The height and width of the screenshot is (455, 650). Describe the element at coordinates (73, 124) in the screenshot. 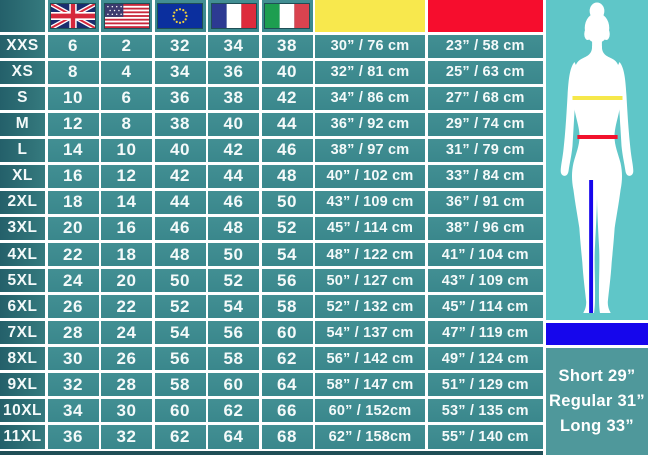

I see `size-value-cell: 12` at that location.